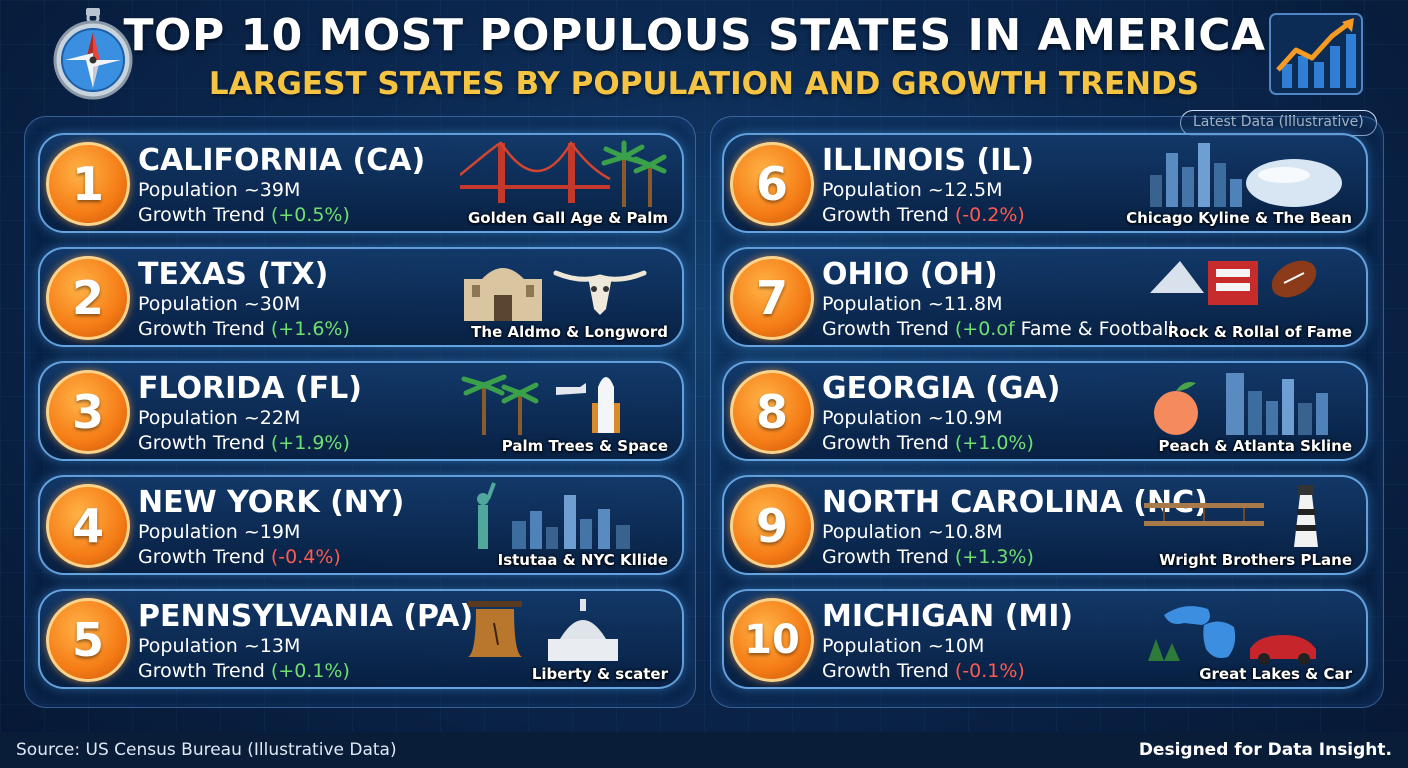 This screenshot has height=768, width=1408. What do you see at coordinates (1316, 54) in the screenshot?
I see `growth-chart-icon` at bounding box center [1316, 54].